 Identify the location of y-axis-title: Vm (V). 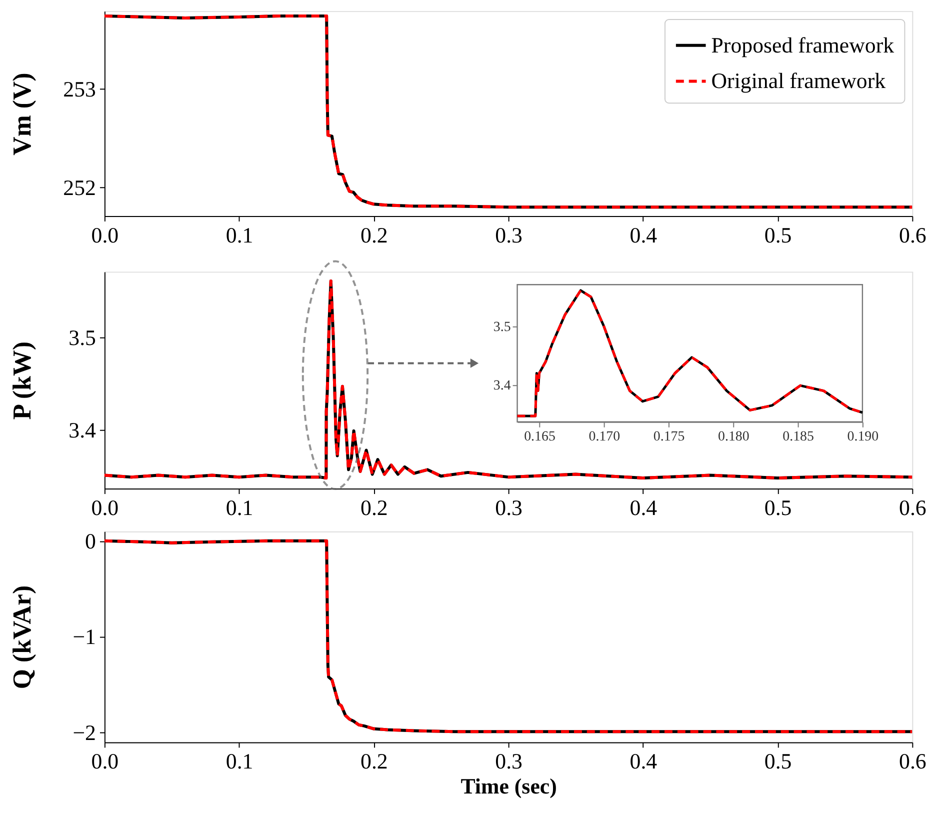
(21, 114).